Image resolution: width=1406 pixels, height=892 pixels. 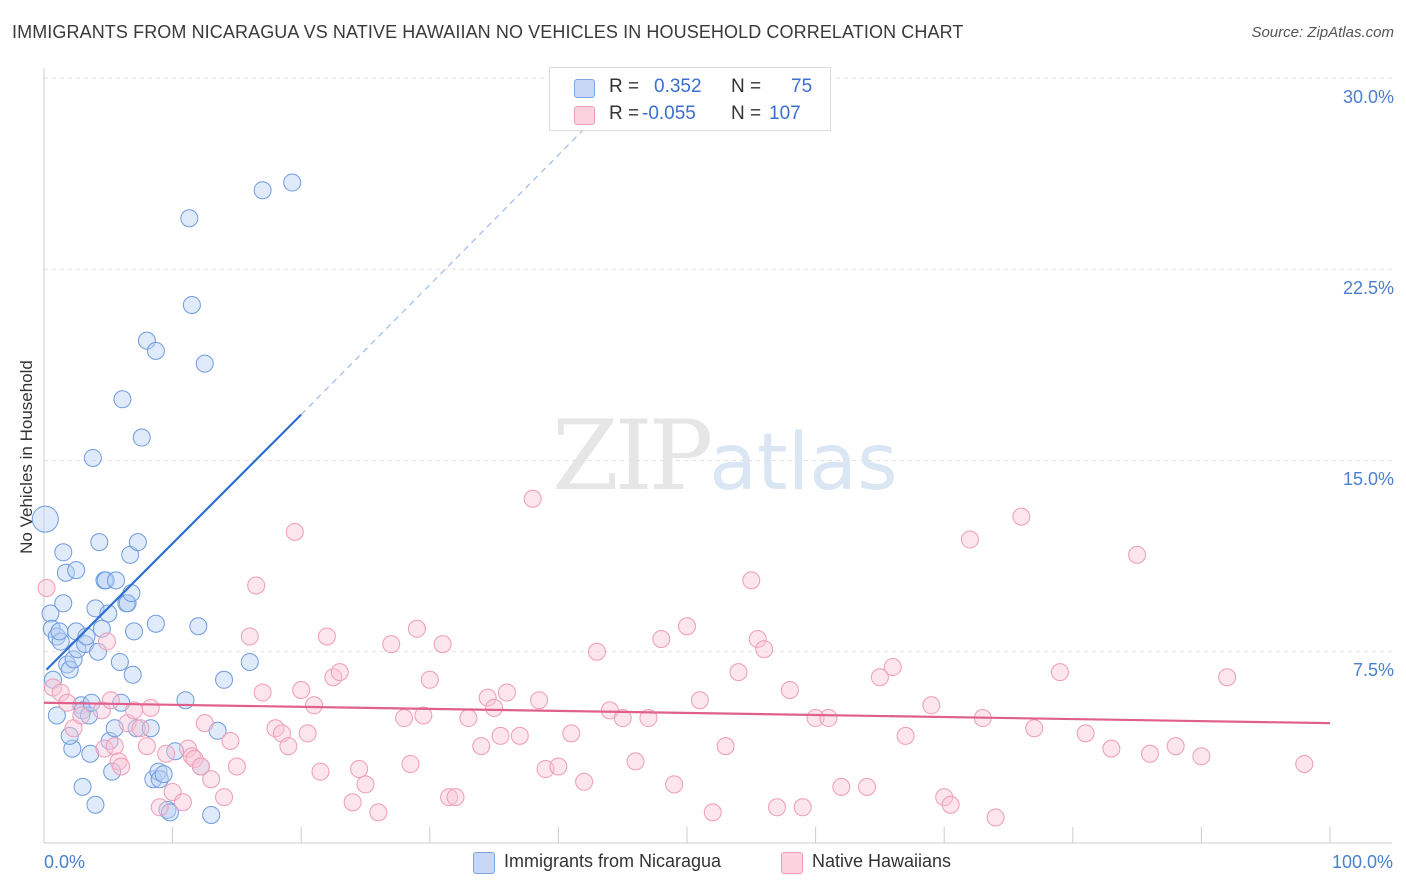 What do you see at coordinates (624, 86) in the screenshot?
I see `legend-r-label: R =` at bounding box center [624, 86].